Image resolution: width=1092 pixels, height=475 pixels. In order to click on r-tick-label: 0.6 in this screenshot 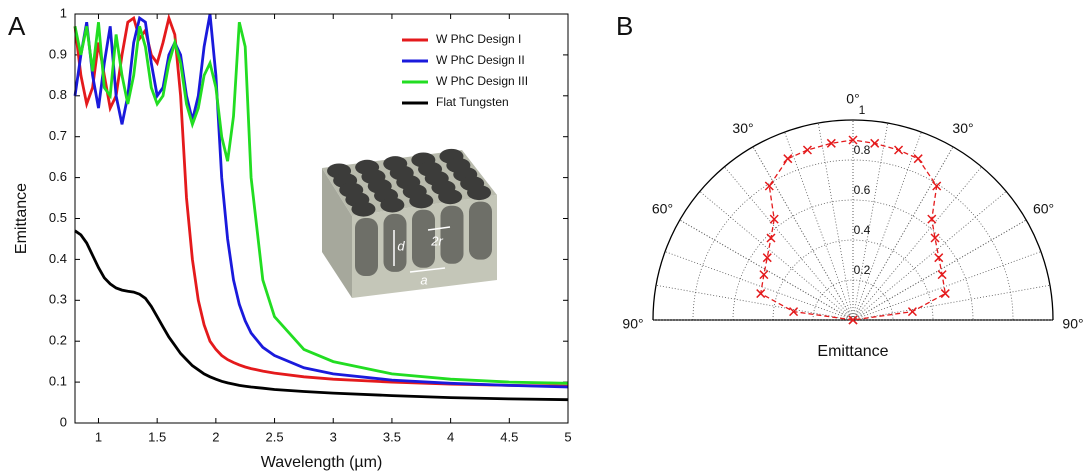, I will do `click(862, 190)`.